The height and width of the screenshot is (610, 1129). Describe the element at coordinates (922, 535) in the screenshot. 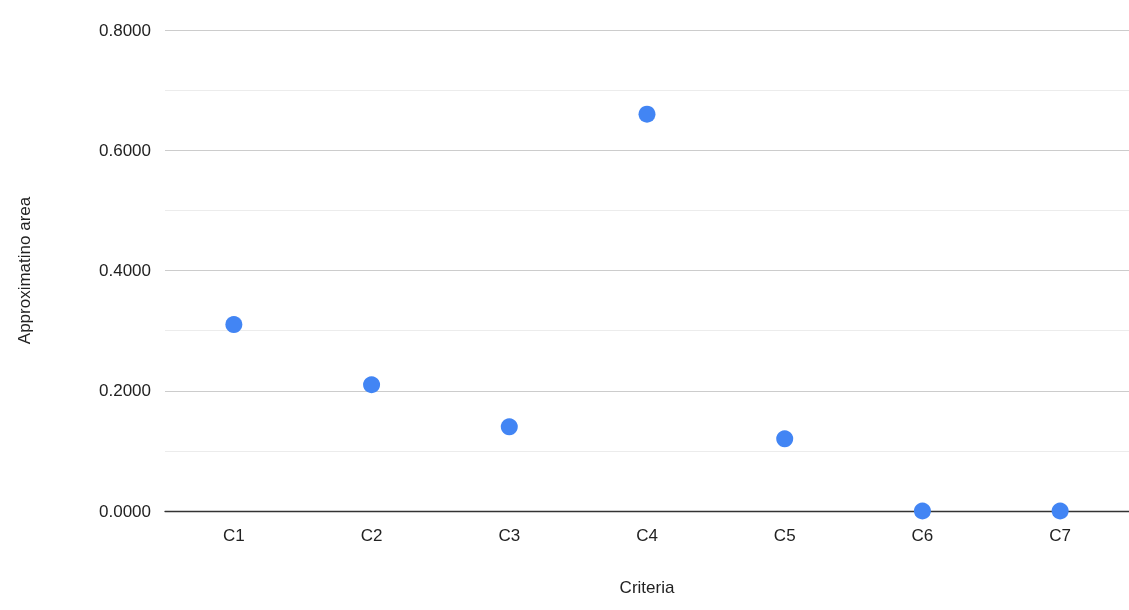

I see `x-tick-label: C6` at that location.